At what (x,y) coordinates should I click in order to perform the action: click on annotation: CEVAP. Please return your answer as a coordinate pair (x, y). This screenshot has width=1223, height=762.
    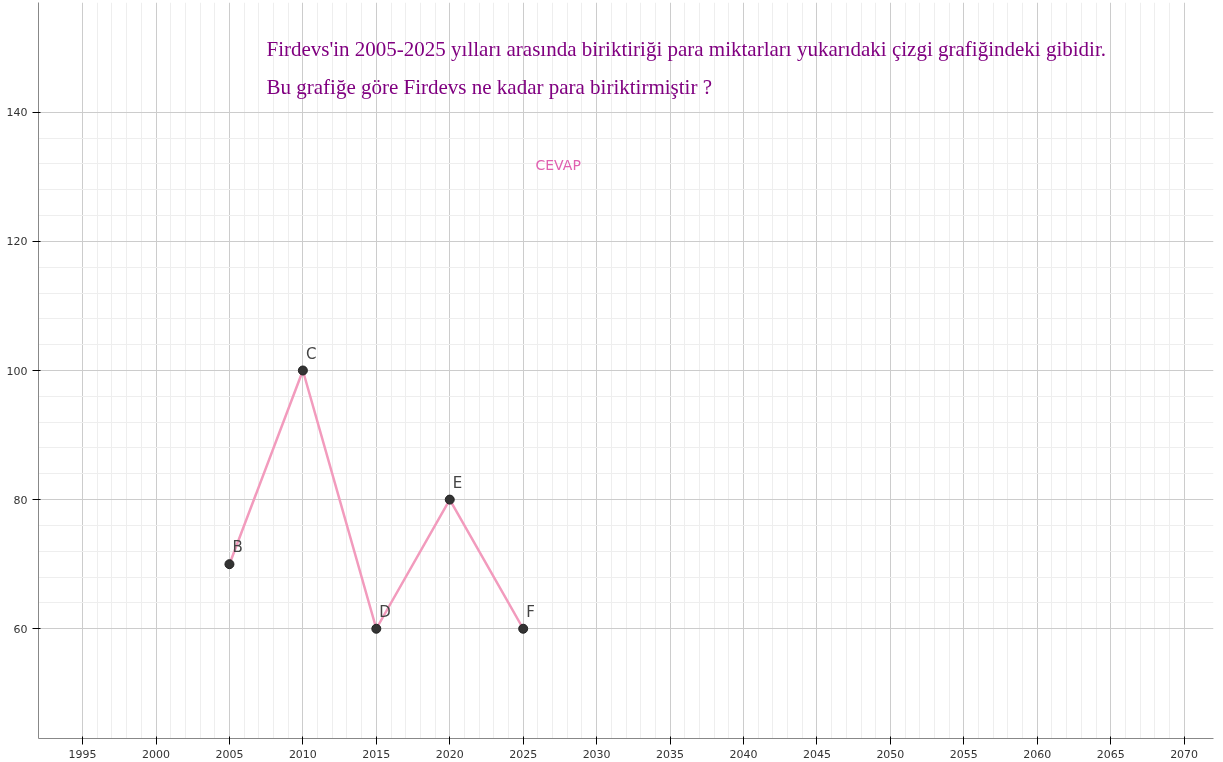
    Looking at the image, I should click on (558, 164).